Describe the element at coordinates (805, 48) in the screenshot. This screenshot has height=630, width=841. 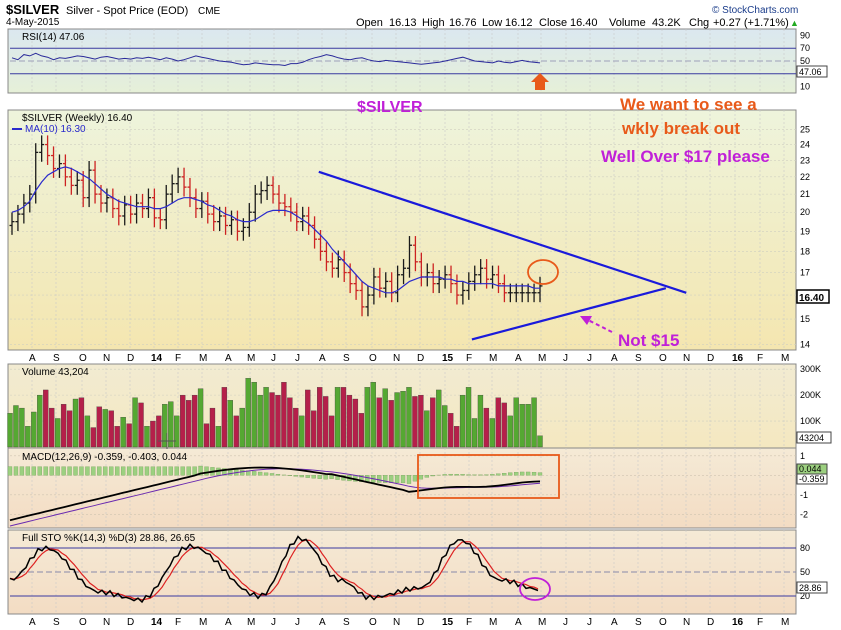
I see `rsi-y-tick-label: 70` at that location.